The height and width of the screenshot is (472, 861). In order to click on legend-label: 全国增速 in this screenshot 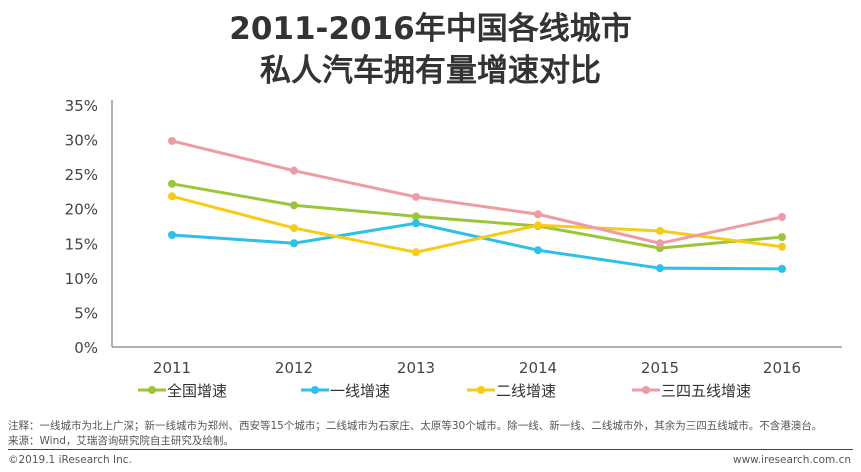, I will do `click(197, 391)`.